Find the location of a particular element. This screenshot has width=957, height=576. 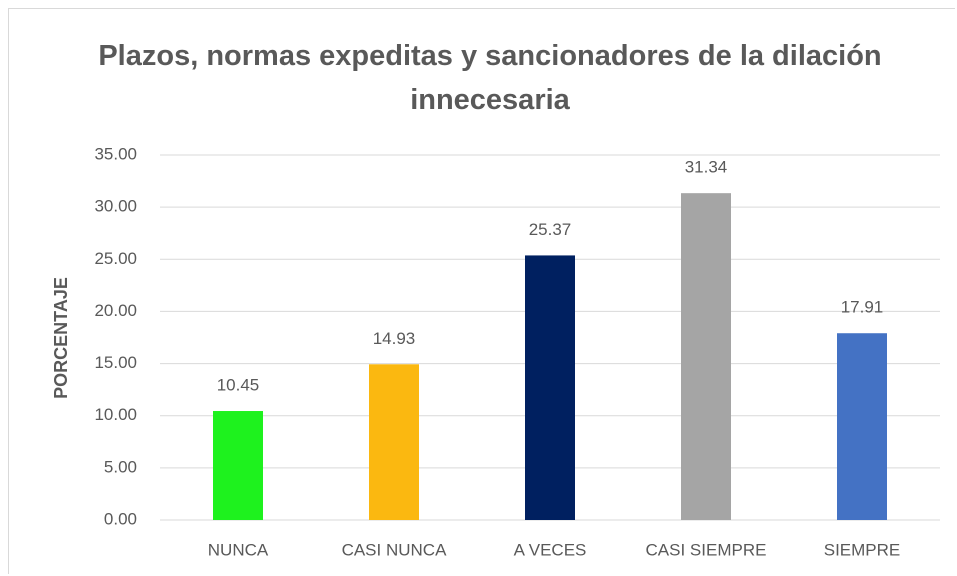

data-label: 14.93 is located at coordinates (394, 338).